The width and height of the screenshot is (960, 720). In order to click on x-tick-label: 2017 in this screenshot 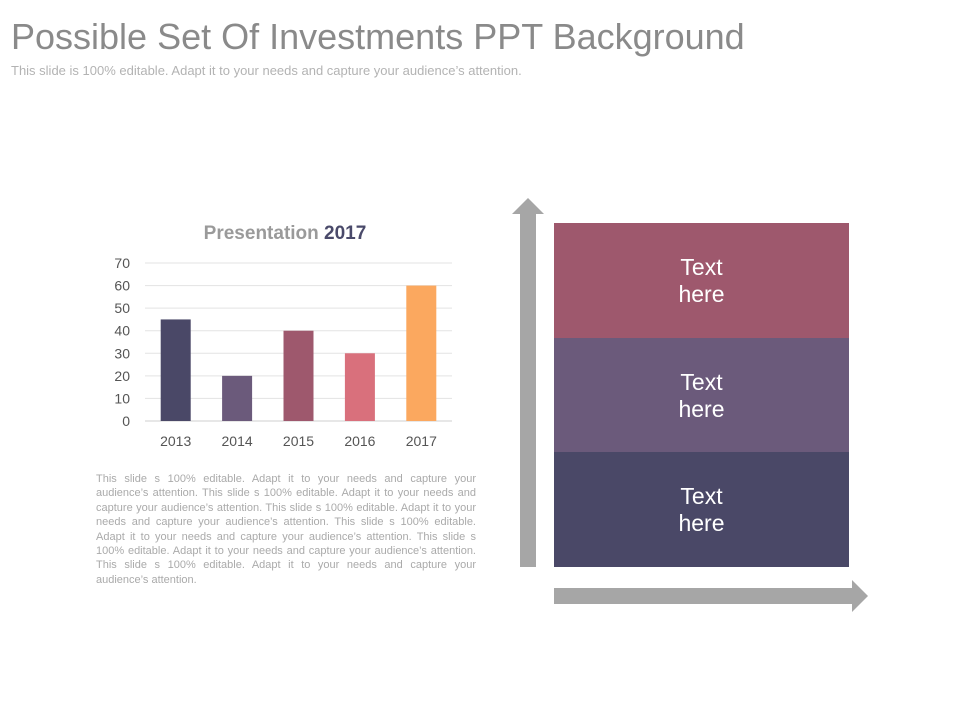, I will do `click(421, 441)`.